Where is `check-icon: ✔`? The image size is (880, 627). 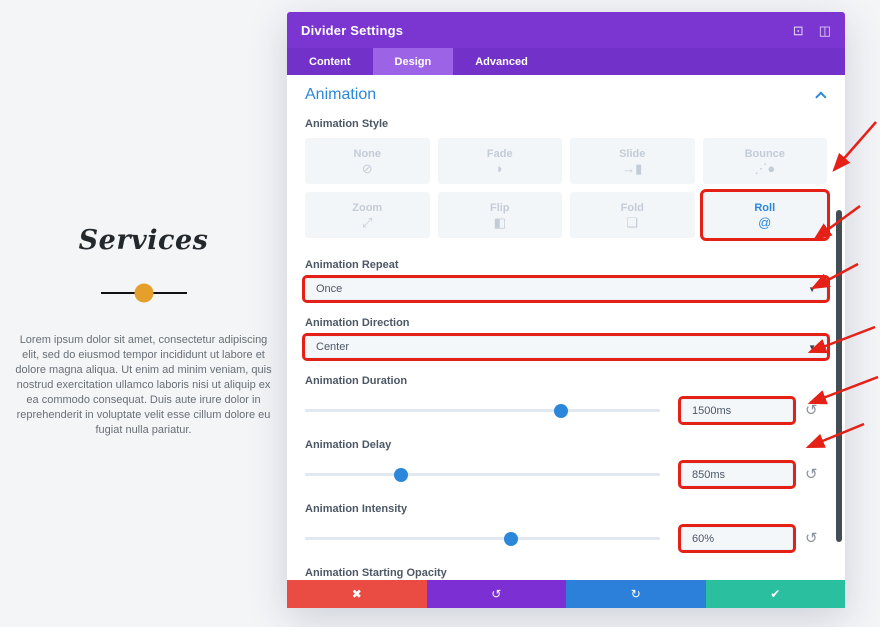
check-icon: ✔ is located at coordinates (775, 594).